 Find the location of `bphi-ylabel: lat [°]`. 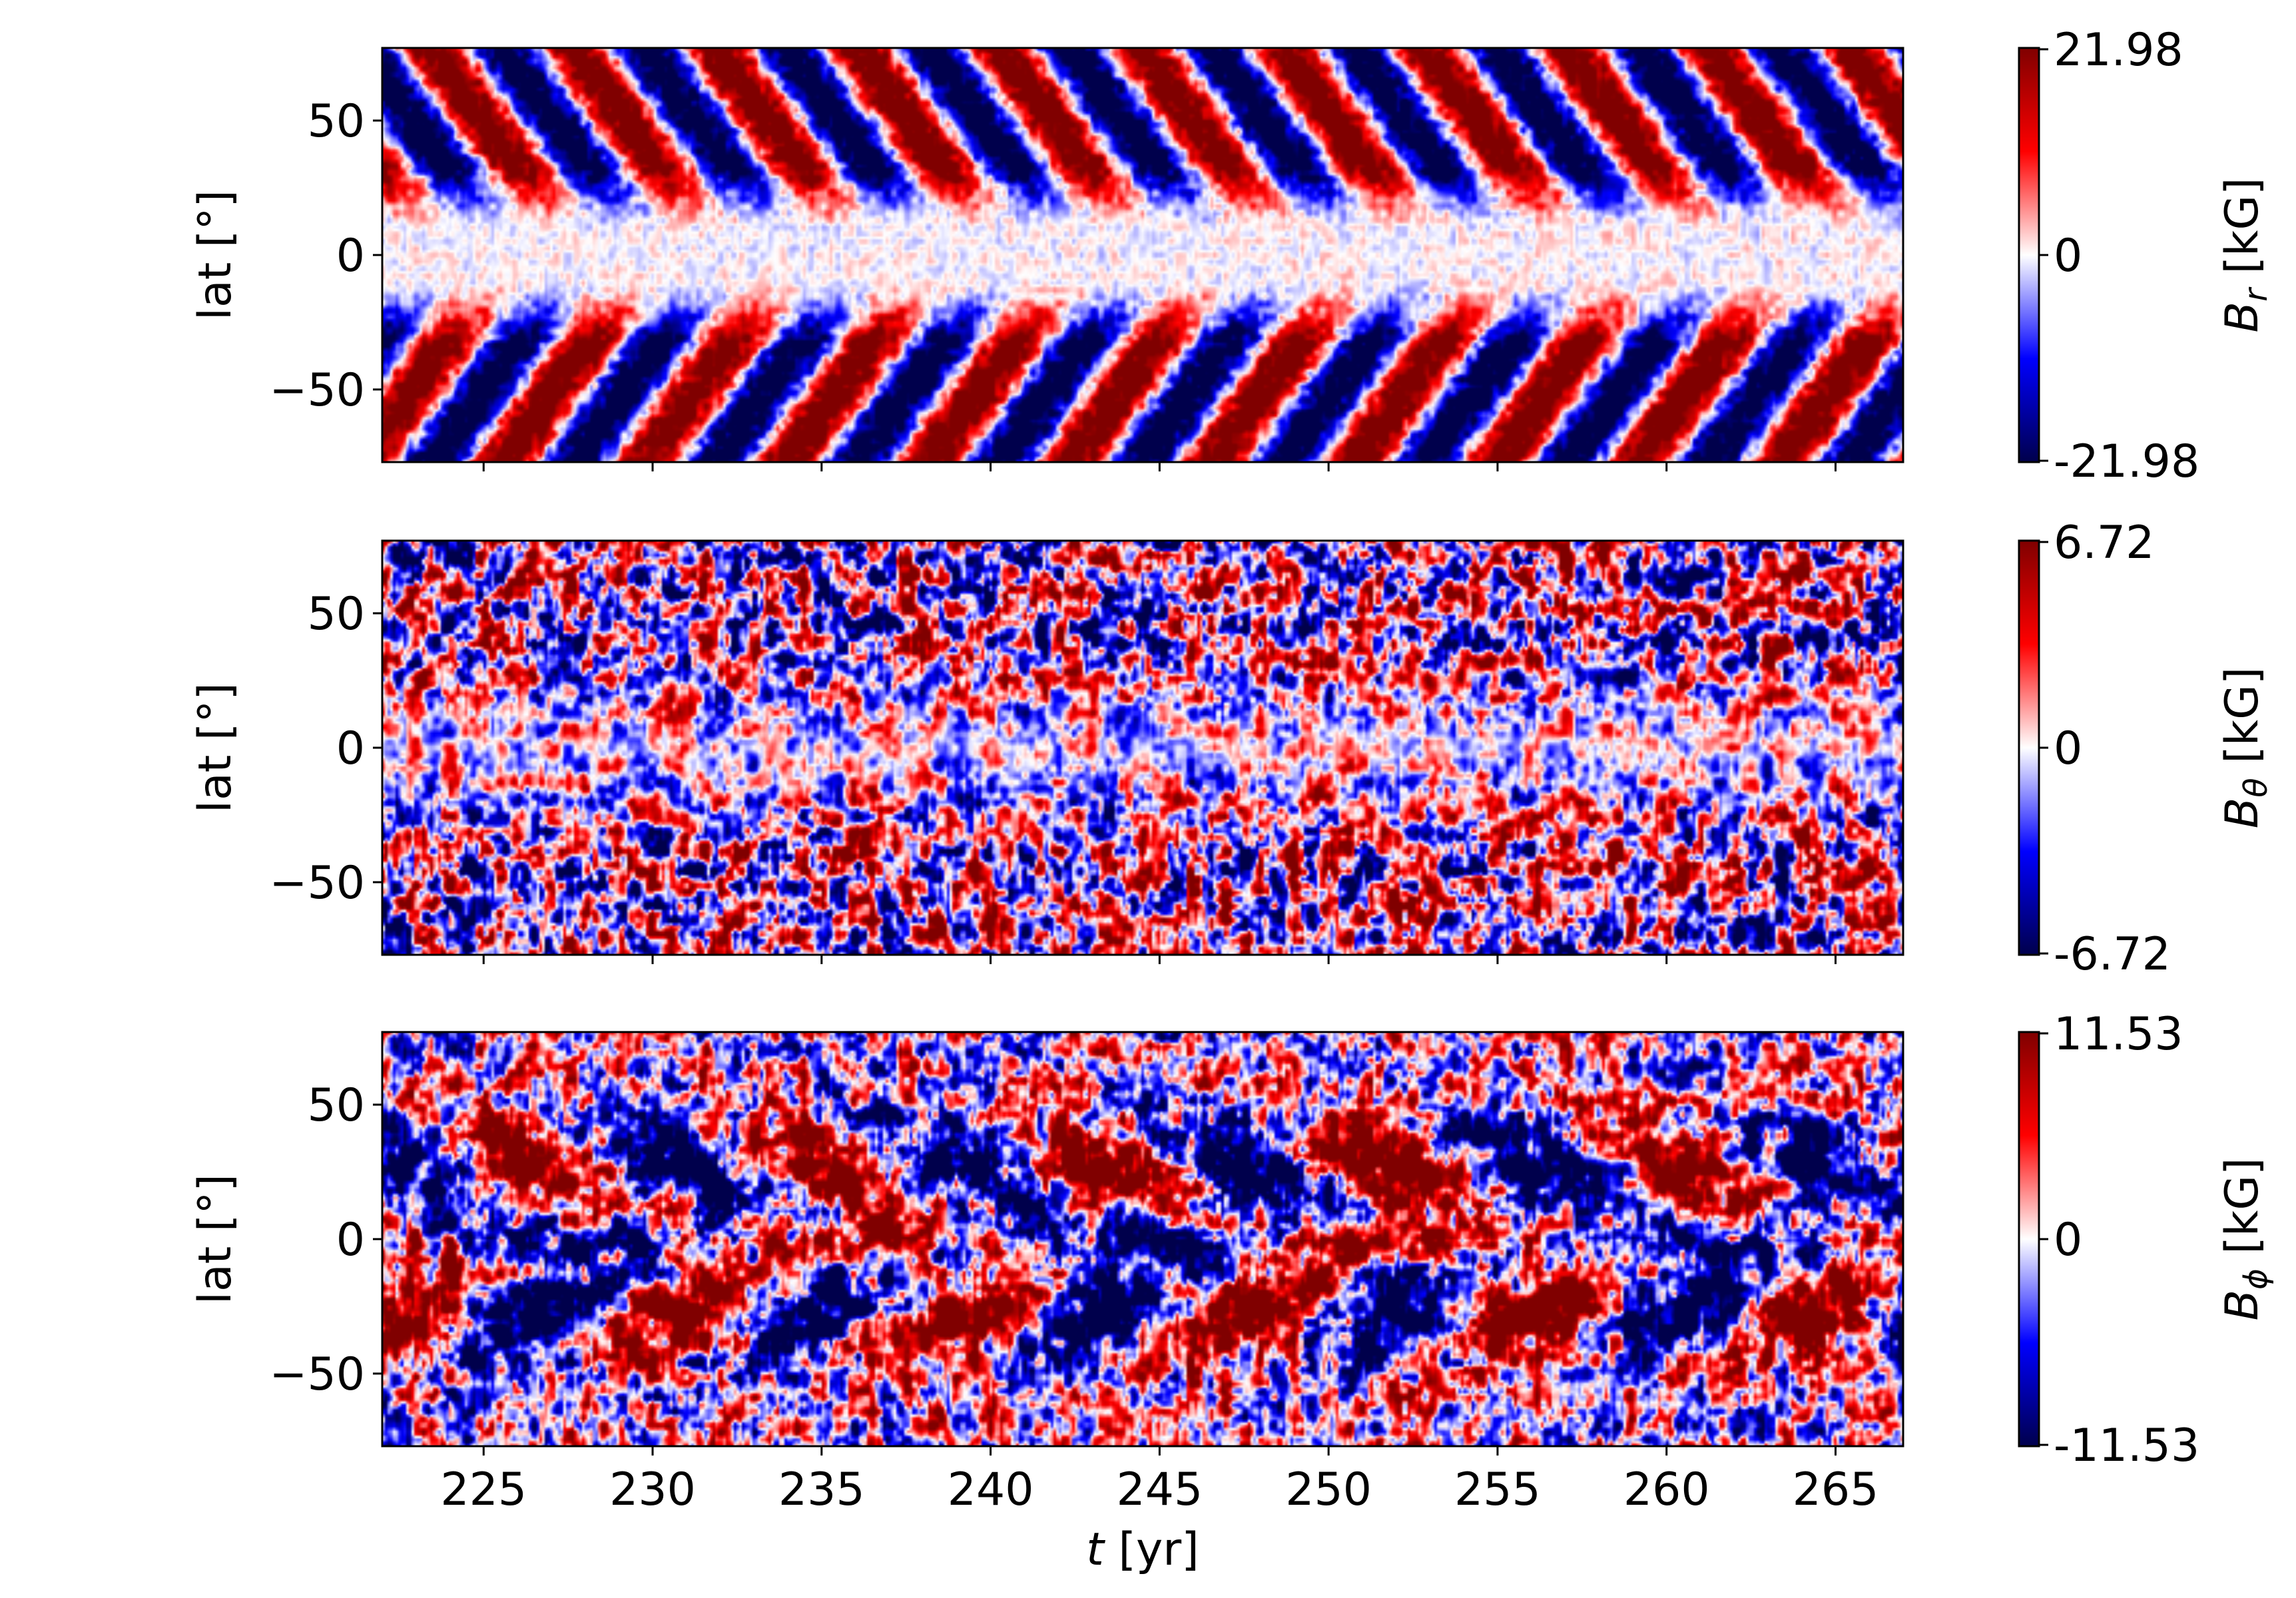

bphi-ylabel: lat [°] is located at coordinates (216, 1239).